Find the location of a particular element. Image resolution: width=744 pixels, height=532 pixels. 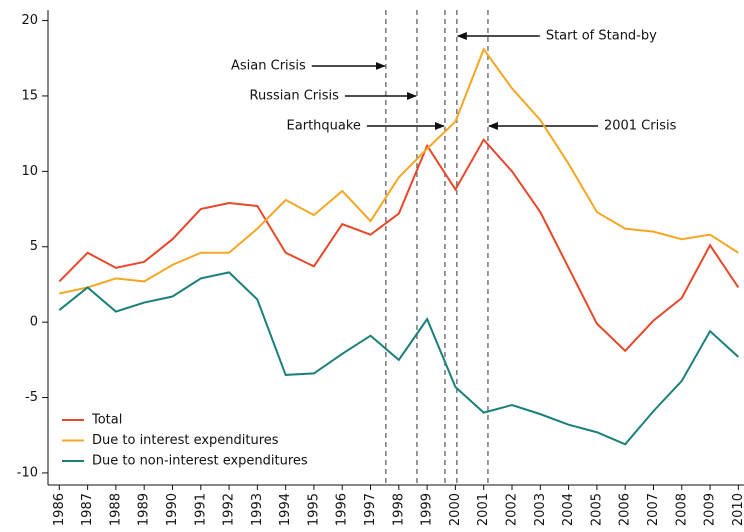

x-tick-label: 2006 is located at coordinates (625, 509).